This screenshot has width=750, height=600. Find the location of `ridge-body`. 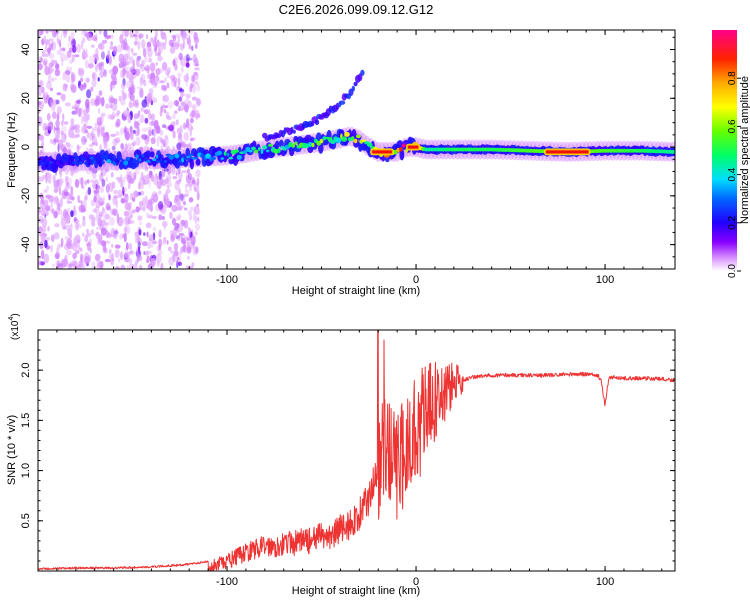

ridge-body is located at coordinates (186, 163).